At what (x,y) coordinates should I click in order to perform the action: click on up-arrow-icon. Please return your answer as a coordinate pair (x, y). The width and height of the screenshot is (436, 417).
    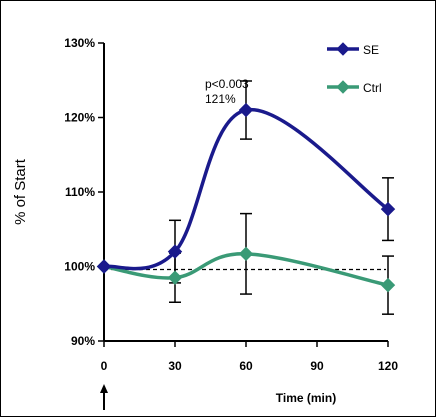
    Looking at the image, I should click on (104, 397).